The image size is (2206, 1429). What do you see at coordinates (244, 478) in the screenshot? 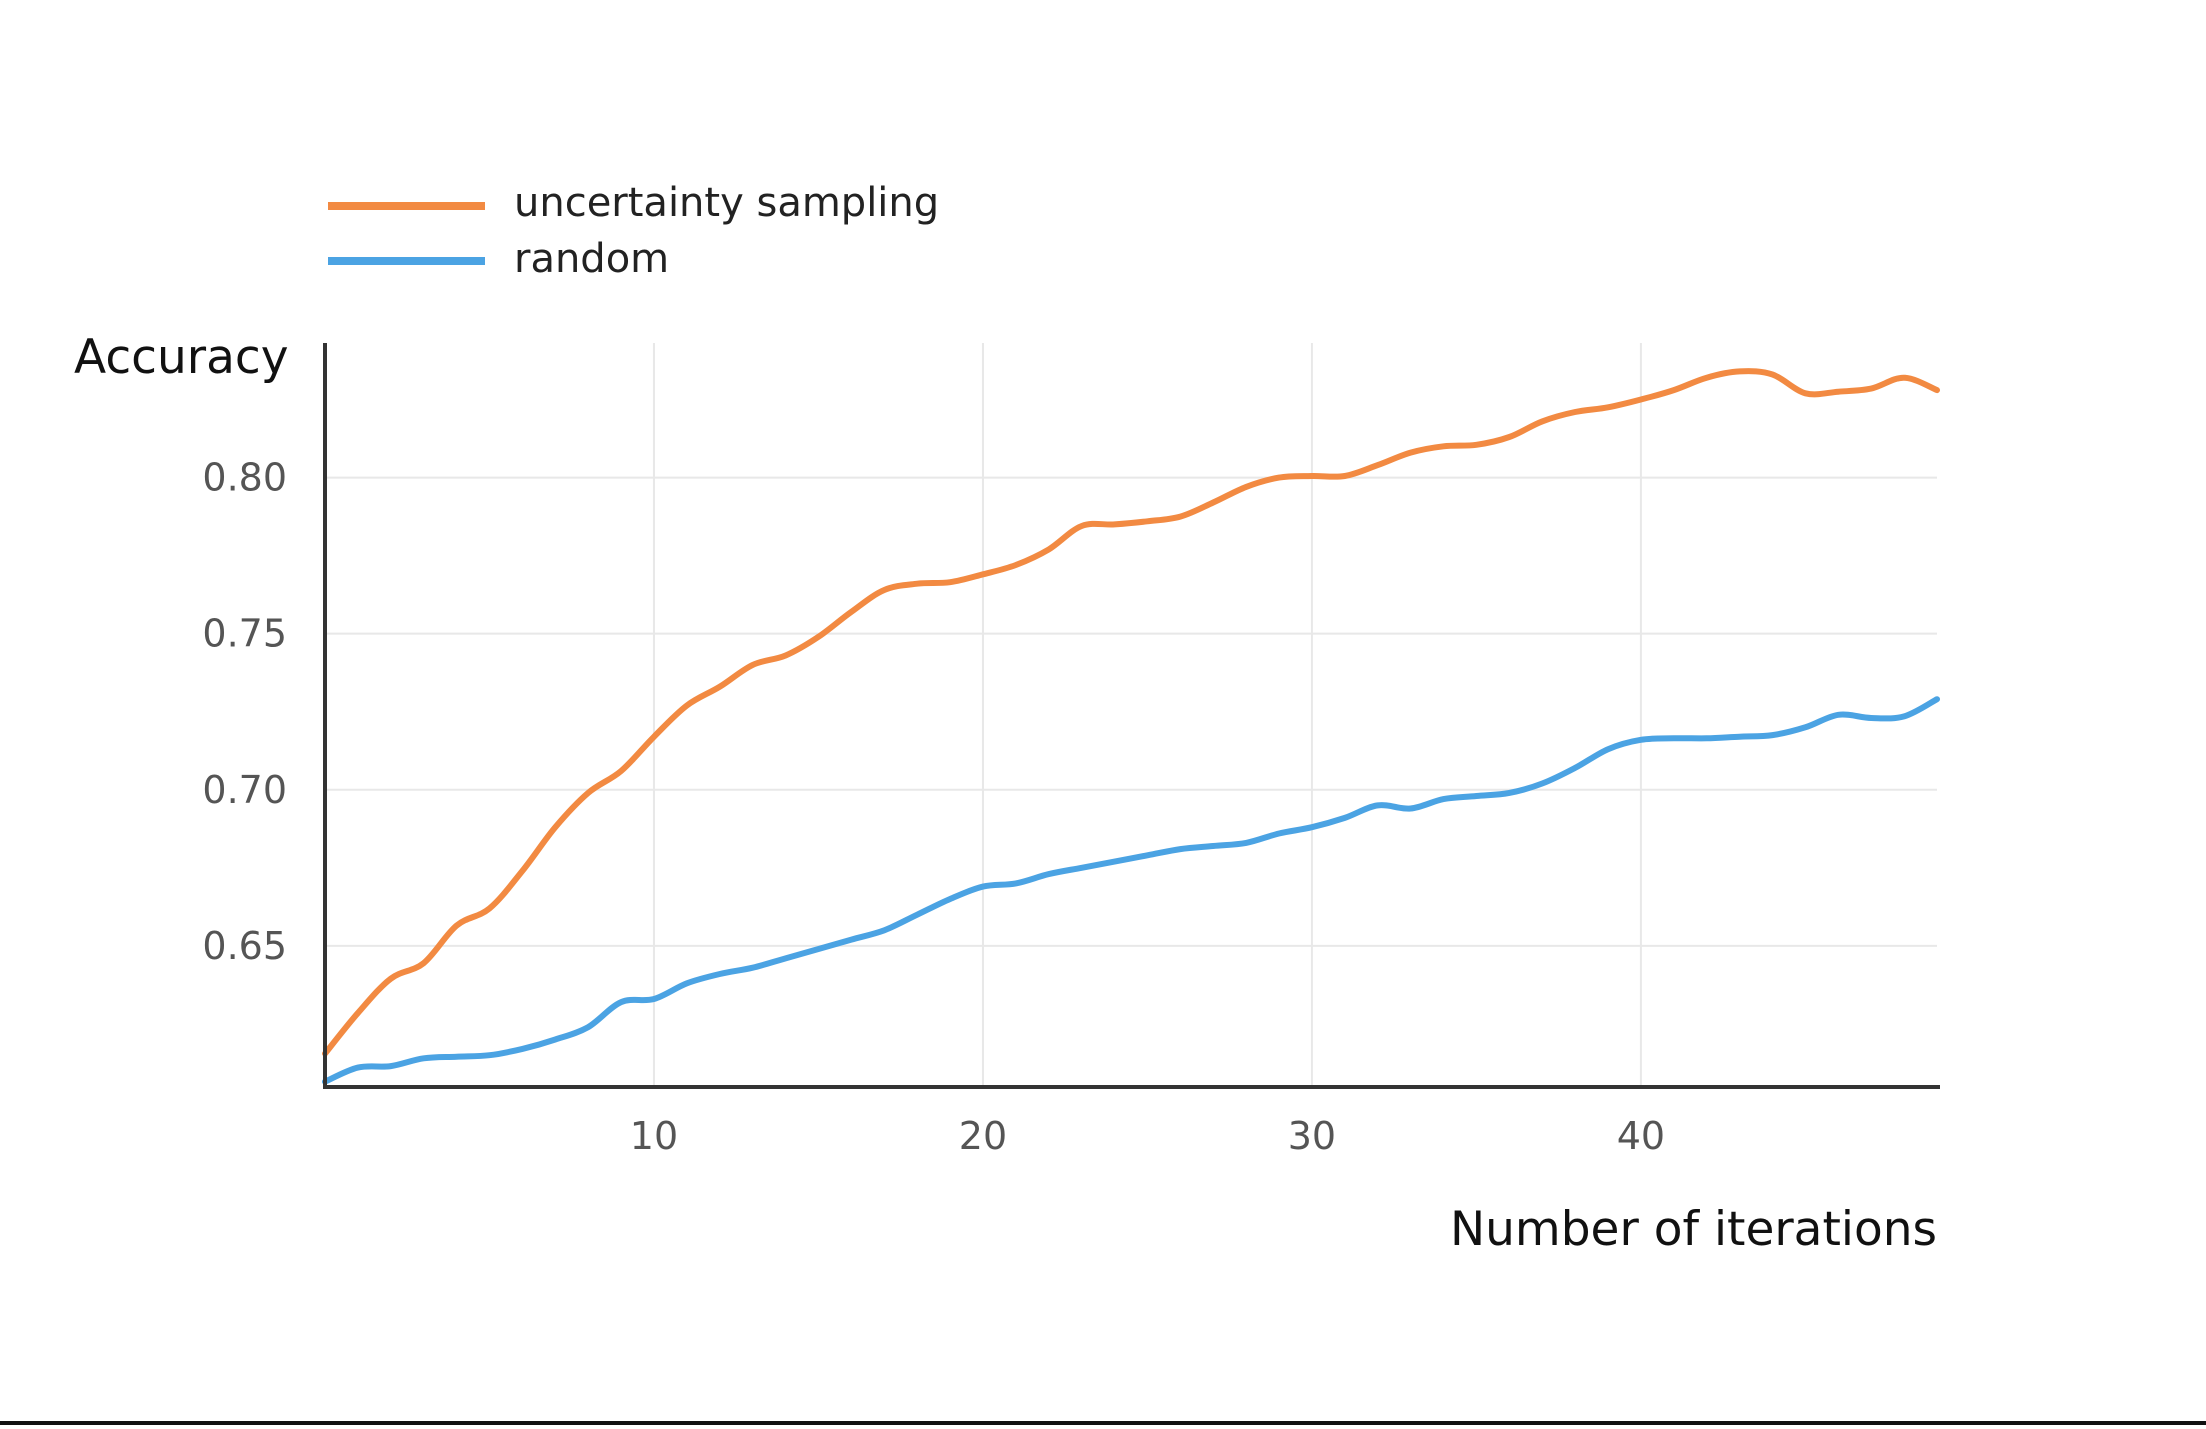
I see `y-tick-label: 0.80` at bounding box center [244, 478].